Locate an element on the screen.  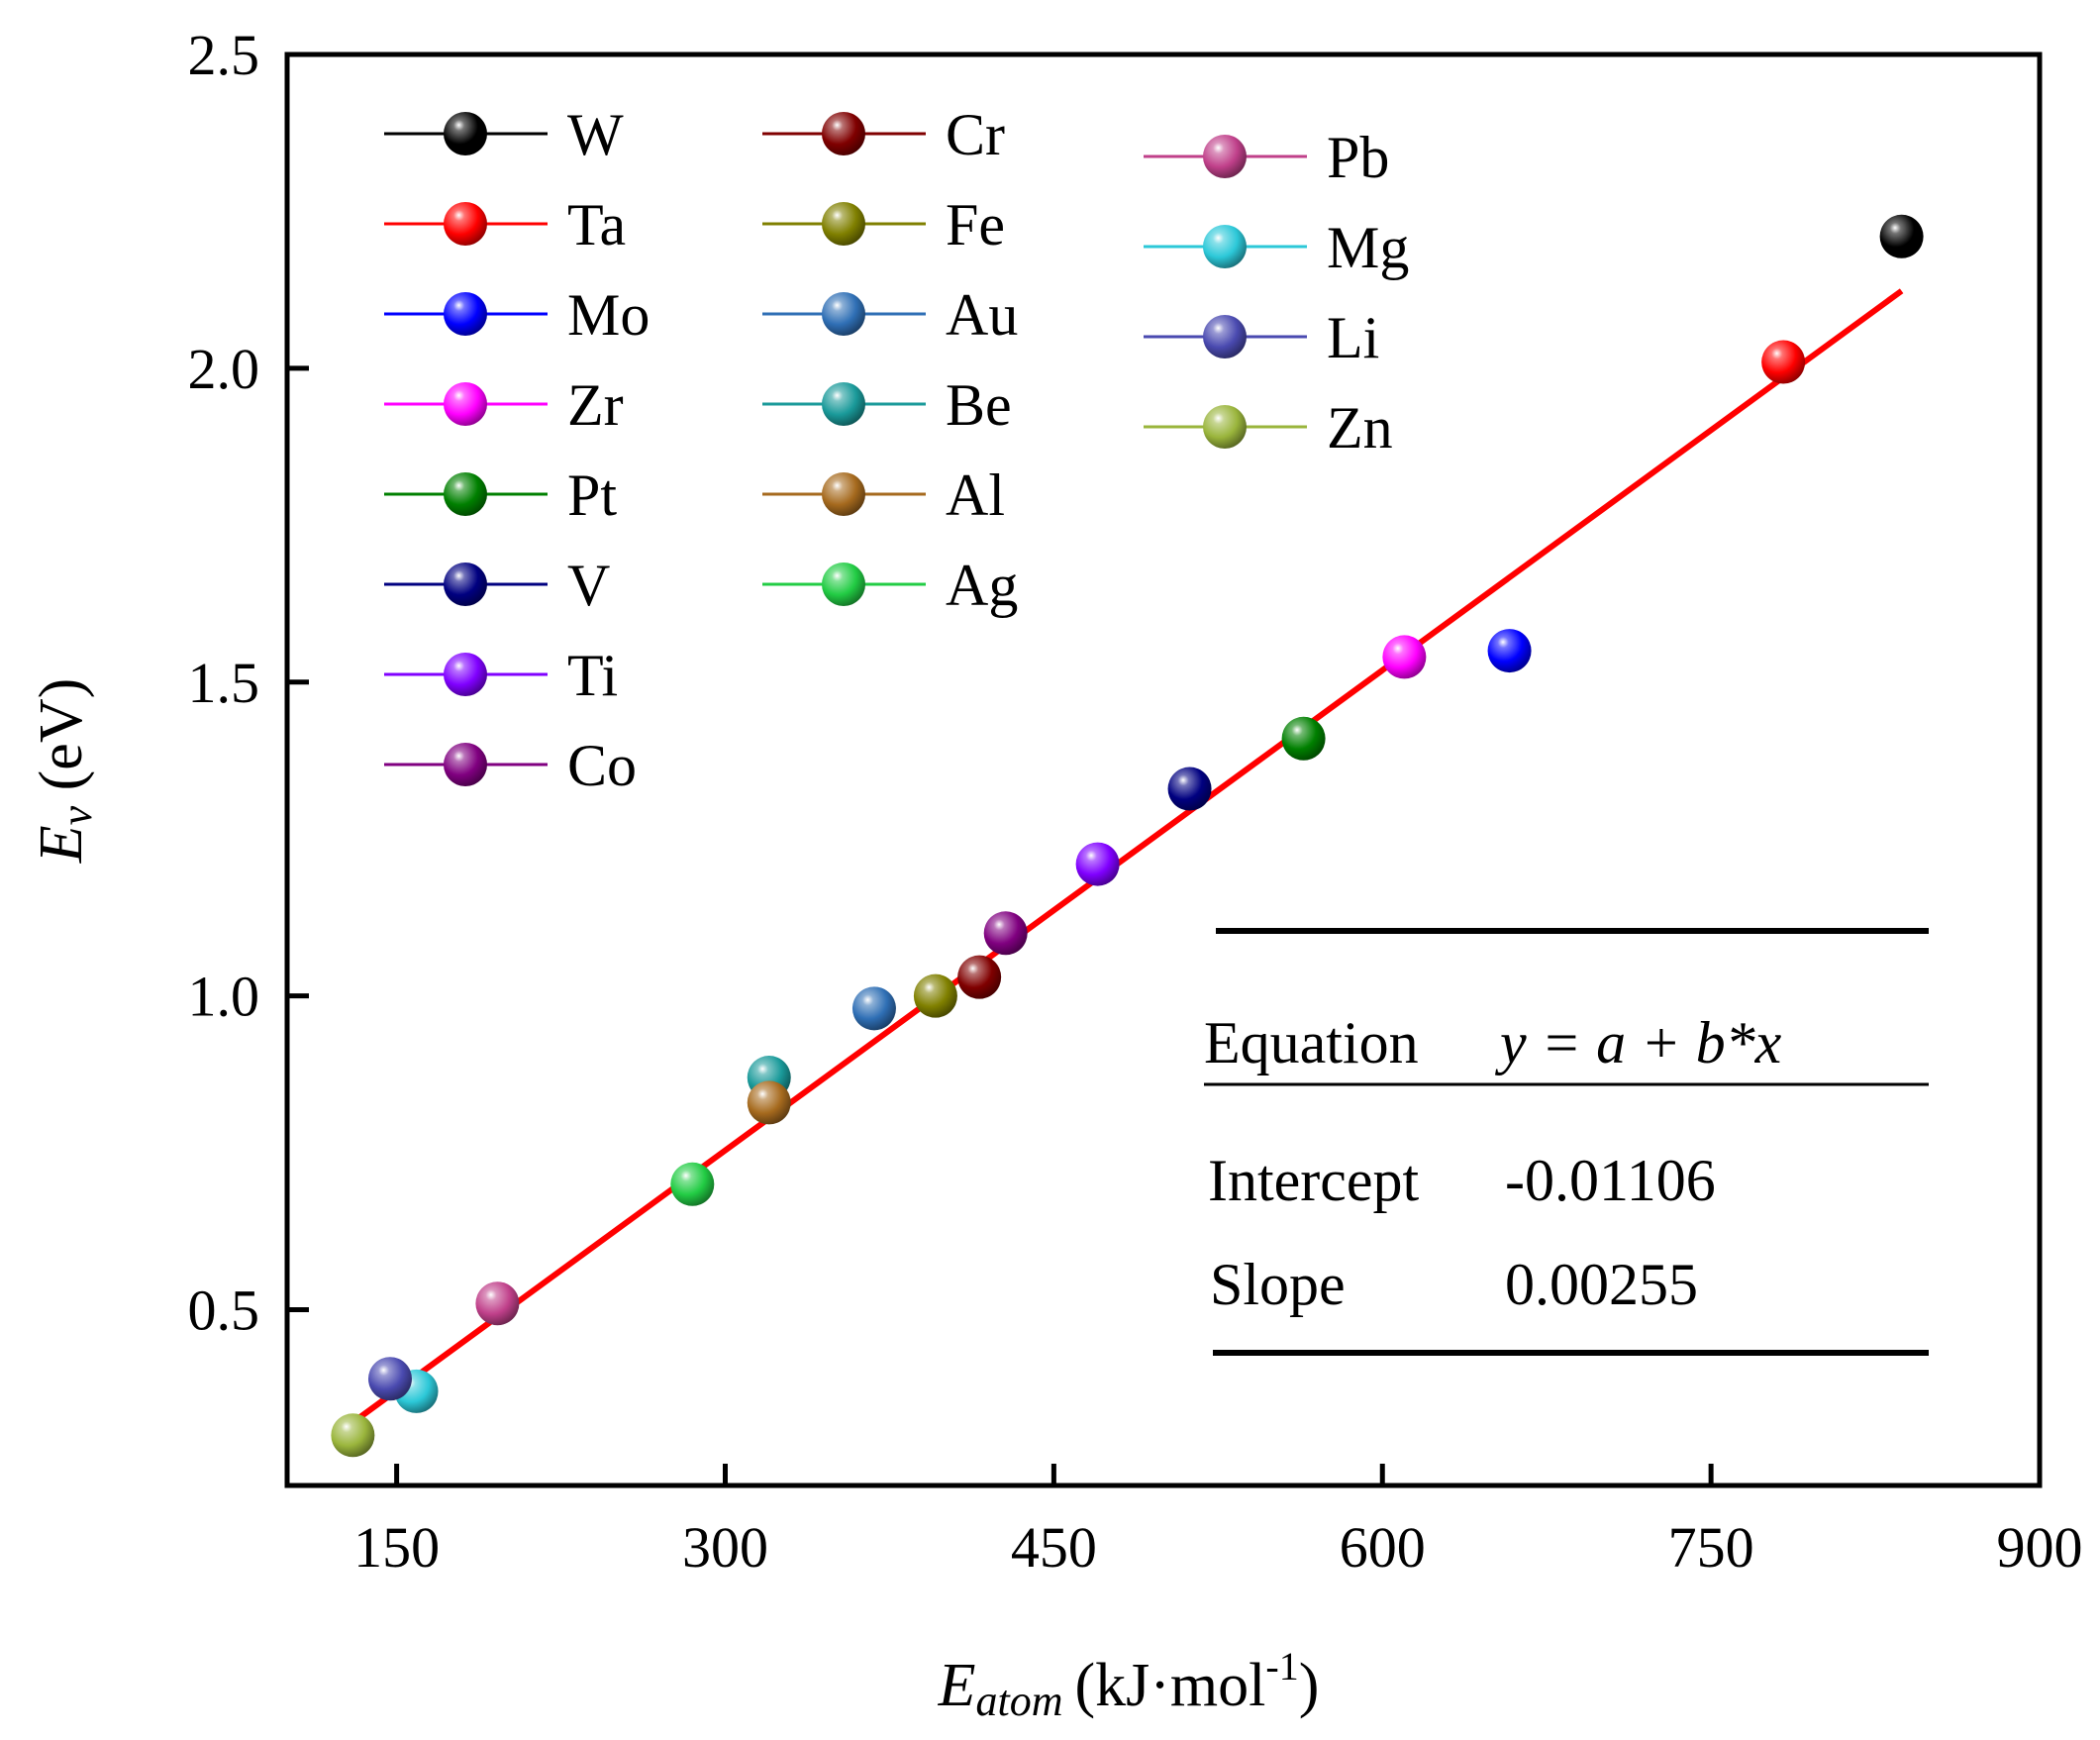
stats-intercept-value: -0.01106 is located at coordinates (1610, 1180).